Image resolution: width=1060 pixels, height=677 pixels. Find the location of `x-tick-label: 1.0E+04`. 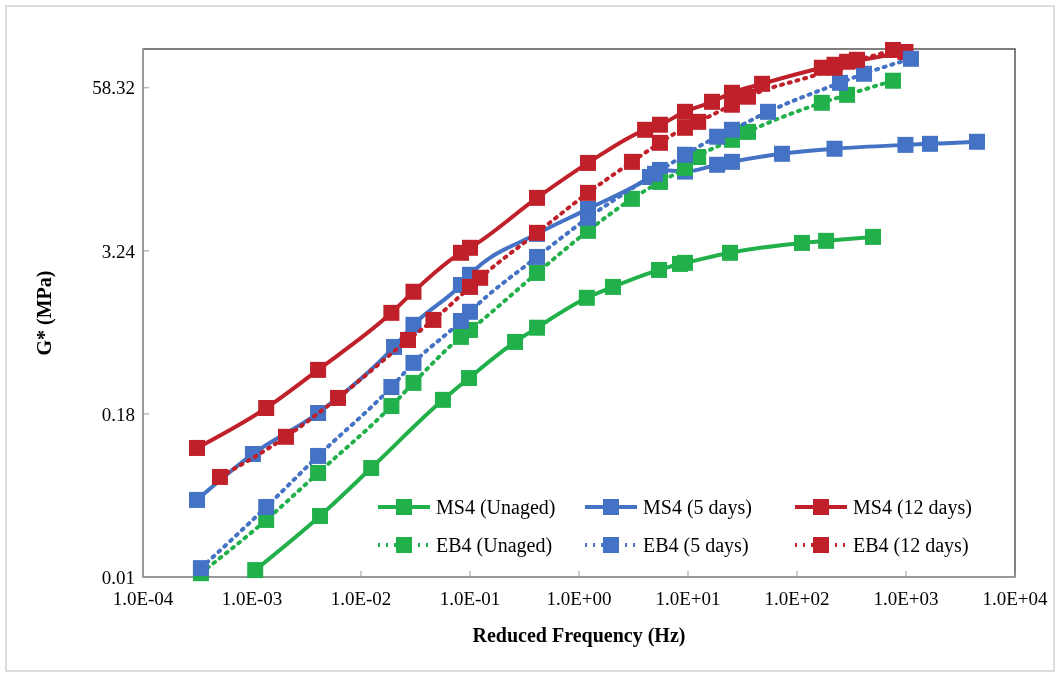

x-tick-label: 1.0E+04 is located at coordinates (1015, 598).